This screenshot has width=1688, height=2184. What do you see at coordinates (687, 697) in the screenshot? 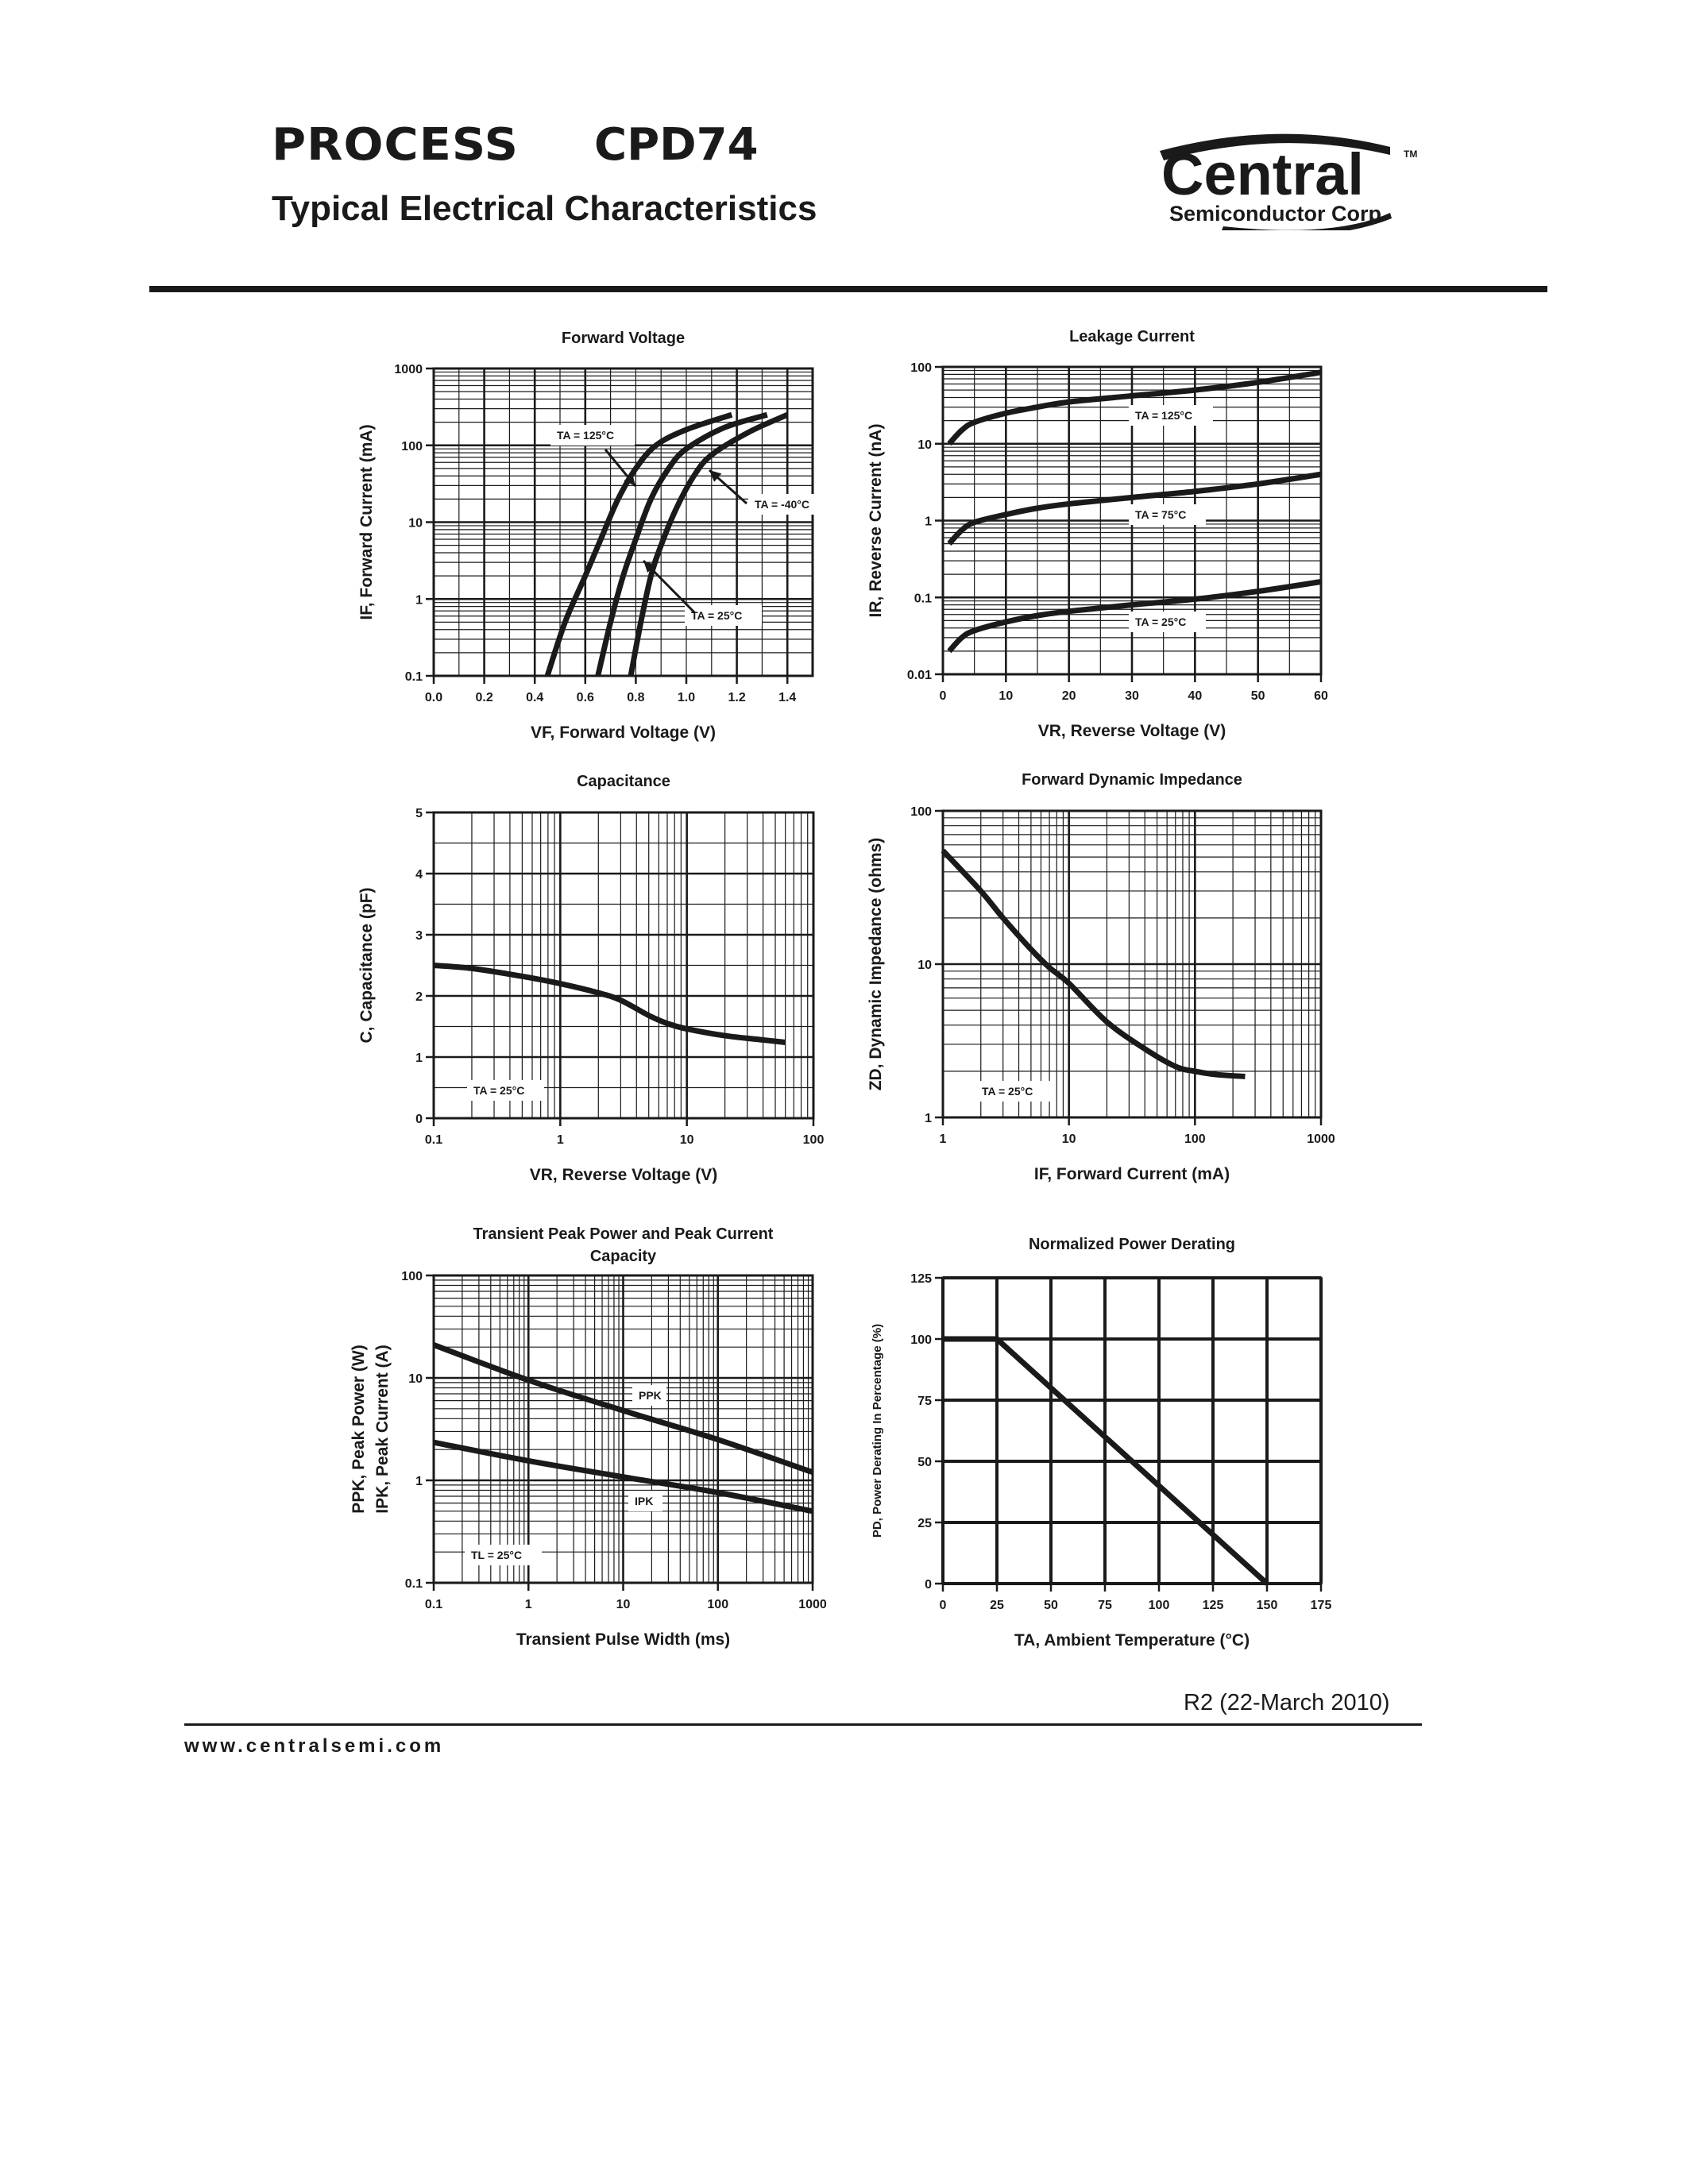
I see `x-tick-label: 1.0` at bounding box center [687, 697].